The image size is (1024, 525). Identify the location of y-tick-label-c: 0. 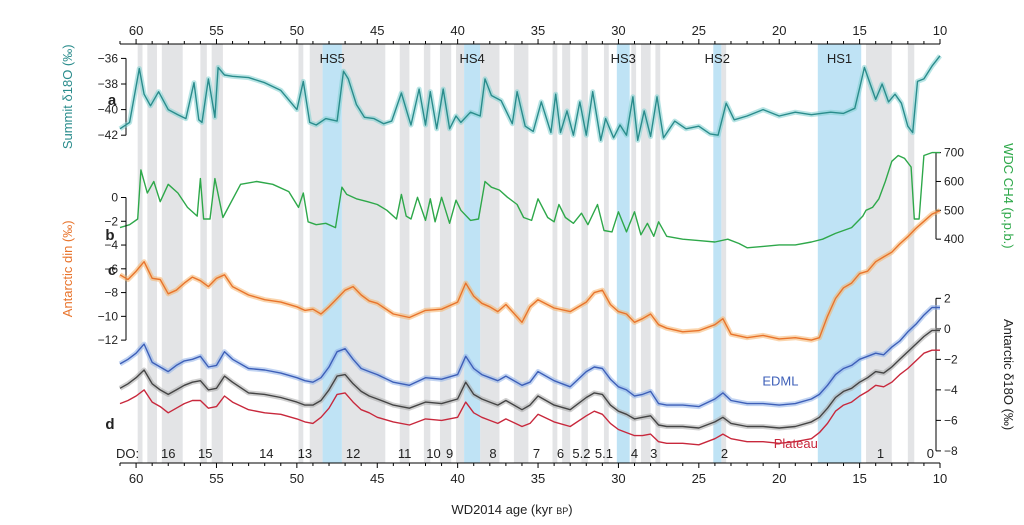
(114, 198).